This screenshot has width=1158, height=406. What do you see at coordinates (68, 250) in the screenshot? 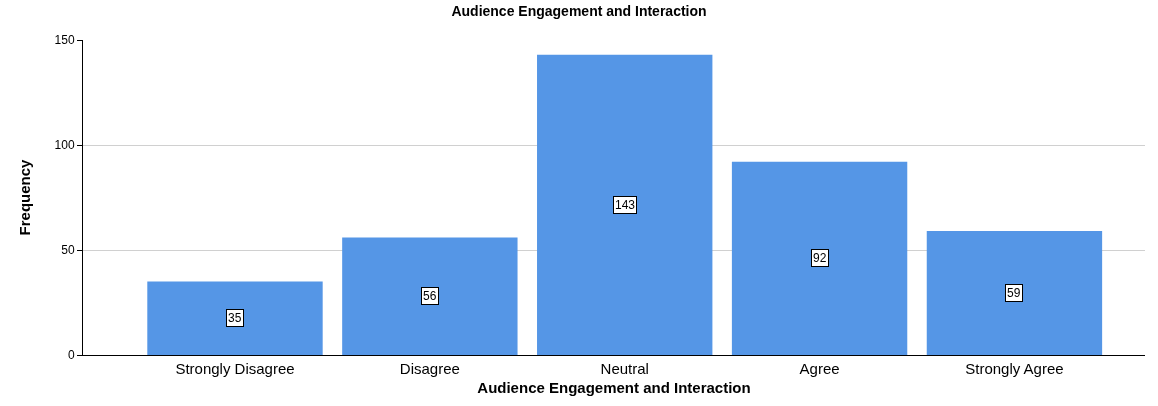
I see `y-tick-label: 50` at bounding box center [68, 250].